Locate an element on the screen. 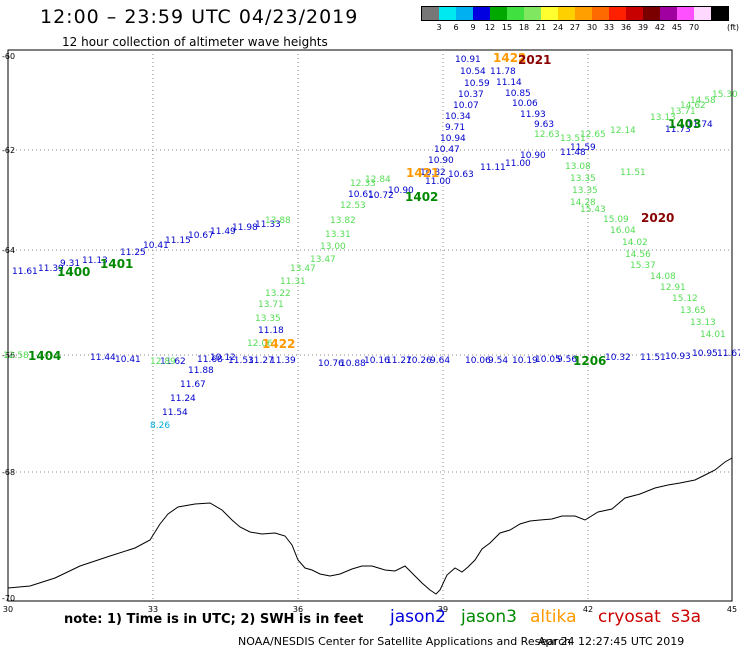 This screenshot has width=740, height=650. jason2-label: 10.82 is located at coordinates (433, 173).